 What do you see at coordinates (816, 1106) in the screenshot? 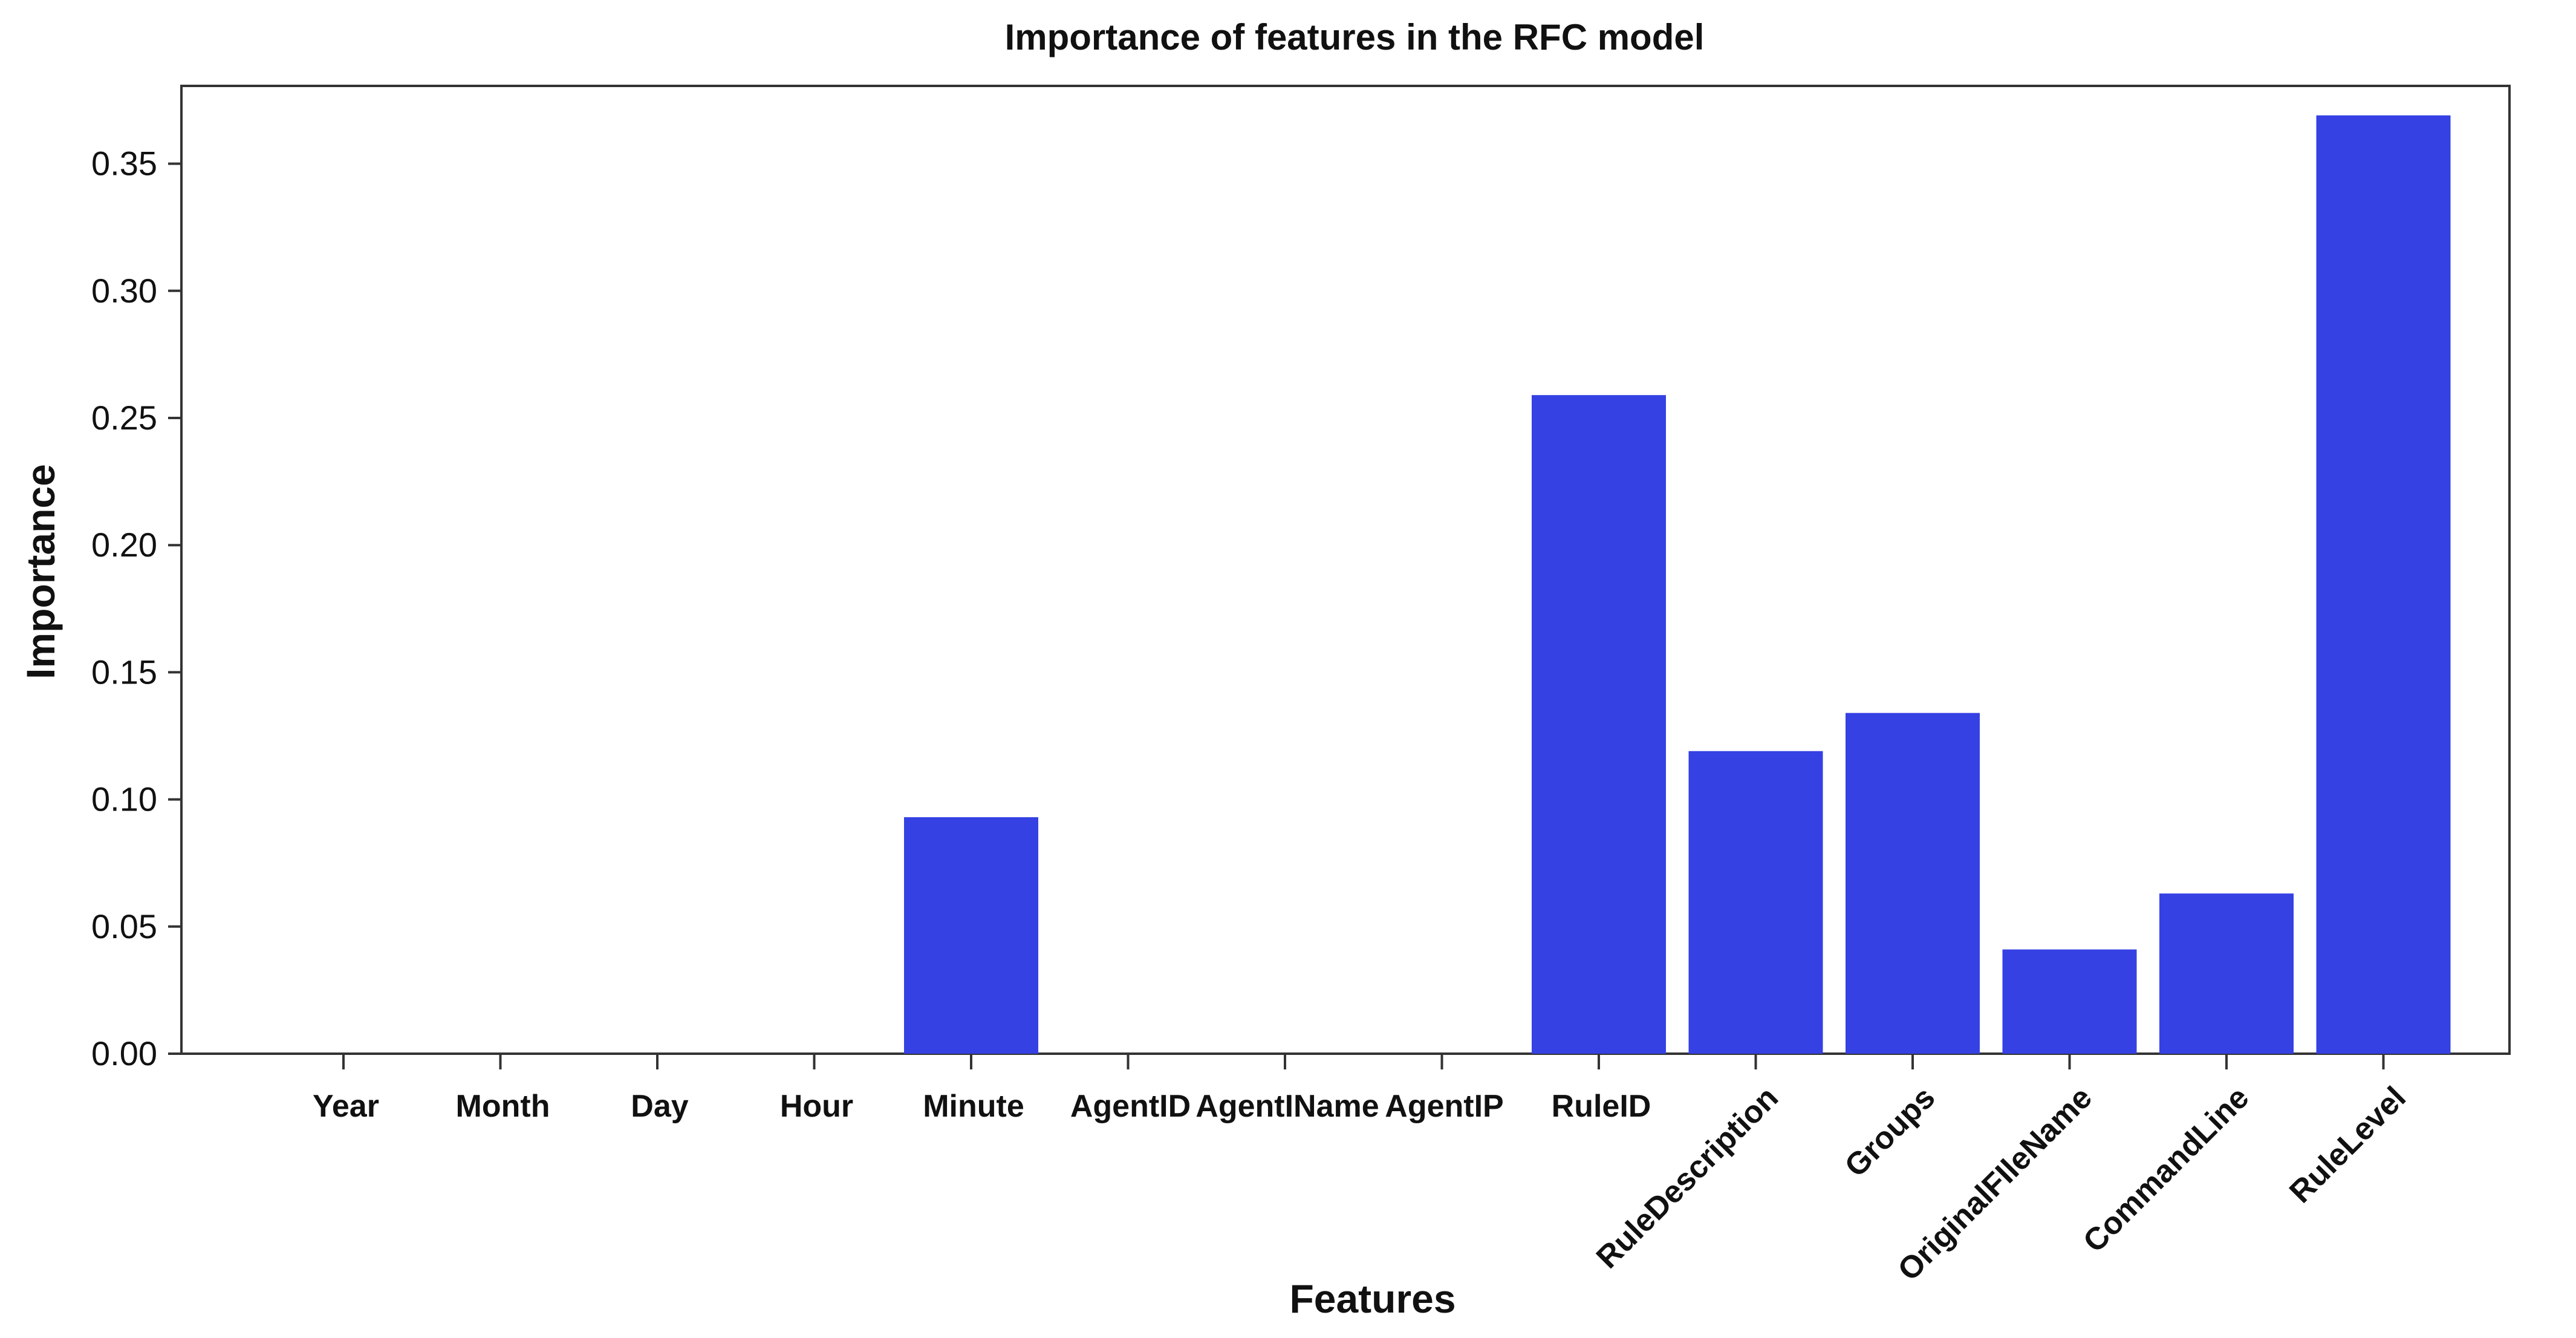
I see `x-tick-label: Hour` at bounding box center [816, 1106].